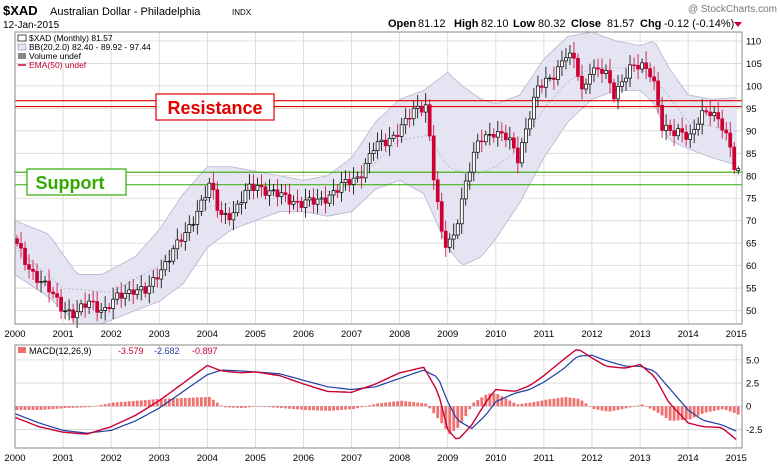 This screenshot has width=780, height=465. What do you see at coordinates (159, 334) in the screenshot?
I see `time-tick-label: 2003` at bounding box center [159, 334].